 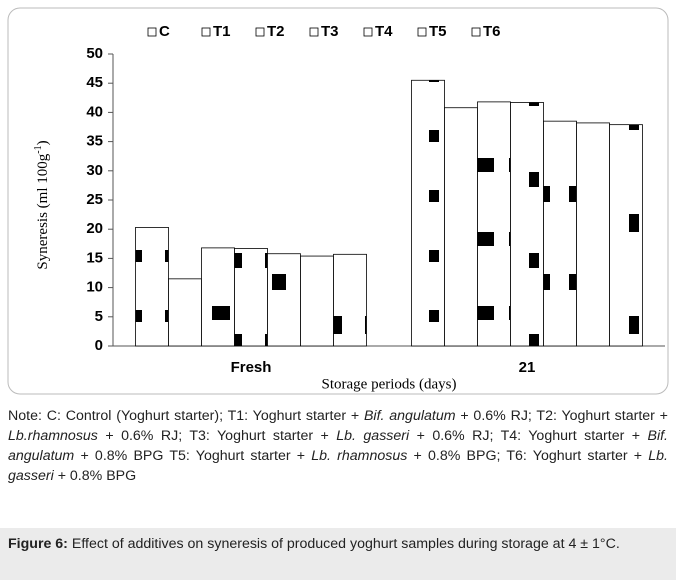 I want to click on legend-label: T5, so click(x=438, y=31).